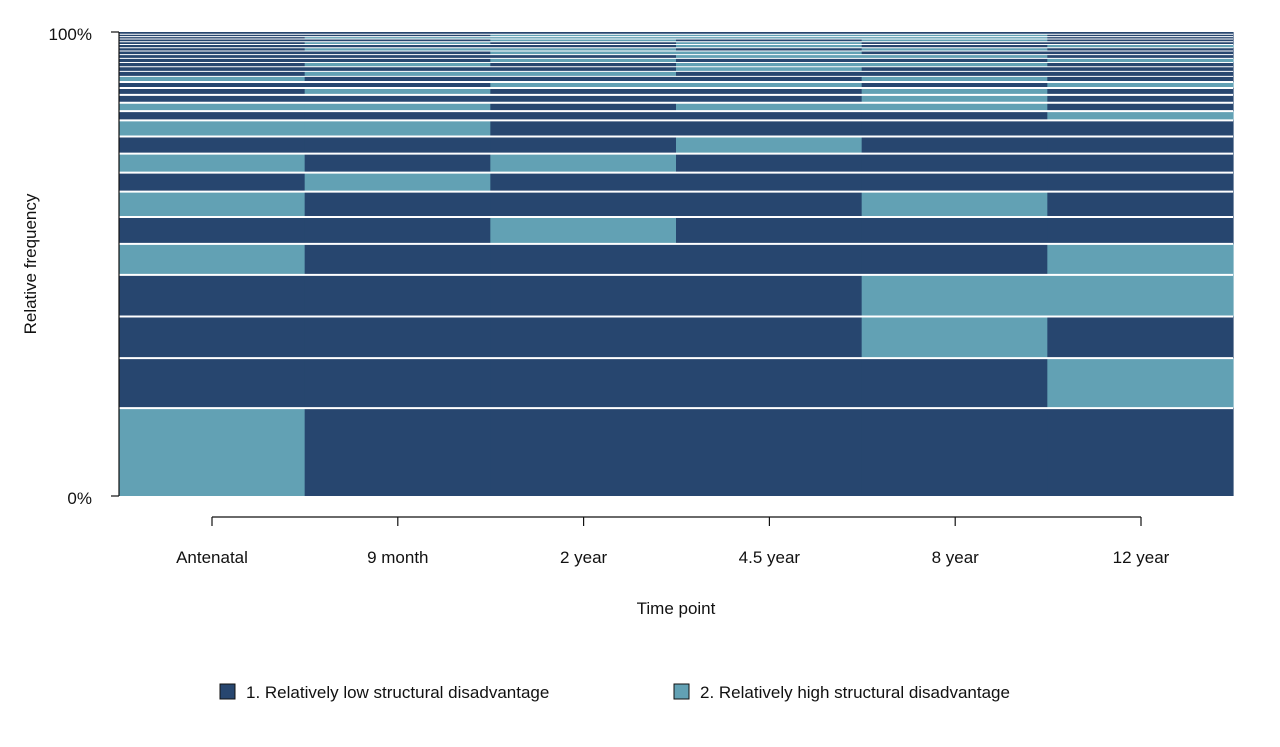 This screenshot has height=747, width=1280. I want to click on x-tick-label-4: 4.5 year, so click(770, 557).